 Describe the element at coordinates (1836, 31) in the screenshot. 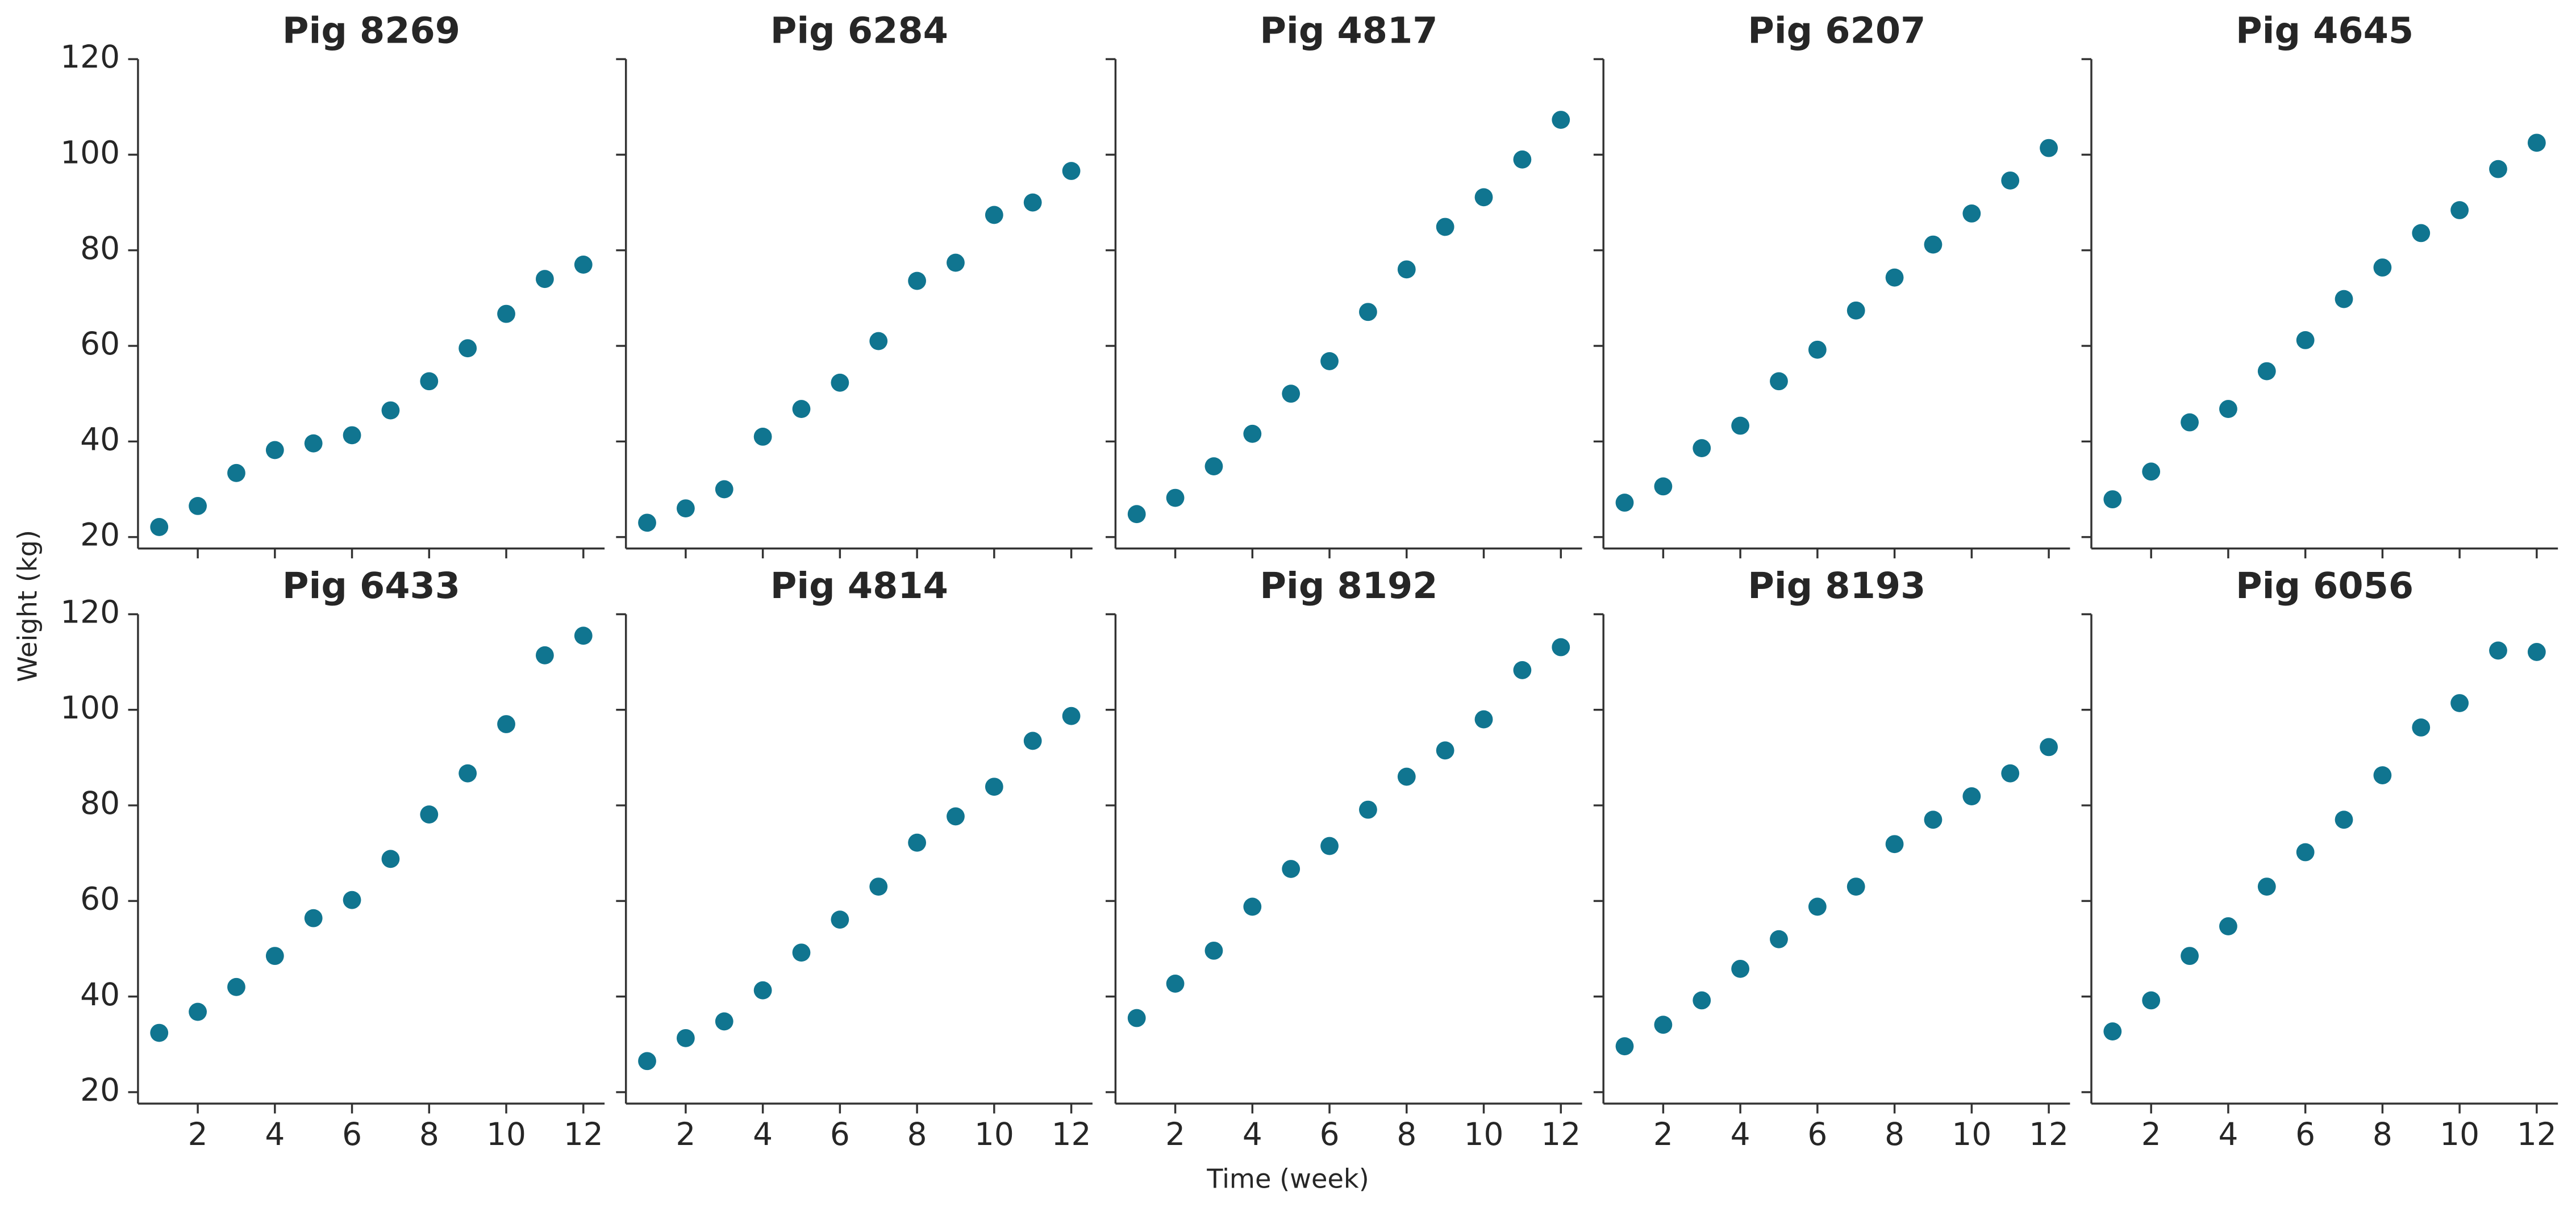

I see `panel-title: Pig 6207` at that location.